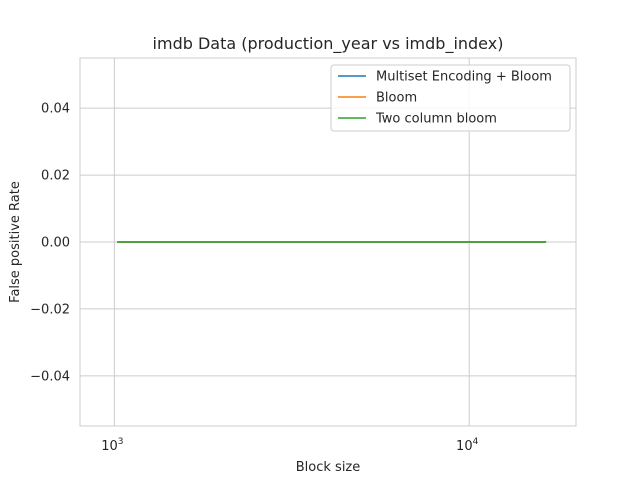 This screenshot has width=640, height=480. I want to click on x-tick-label: 10⁴, so click(467, 445).